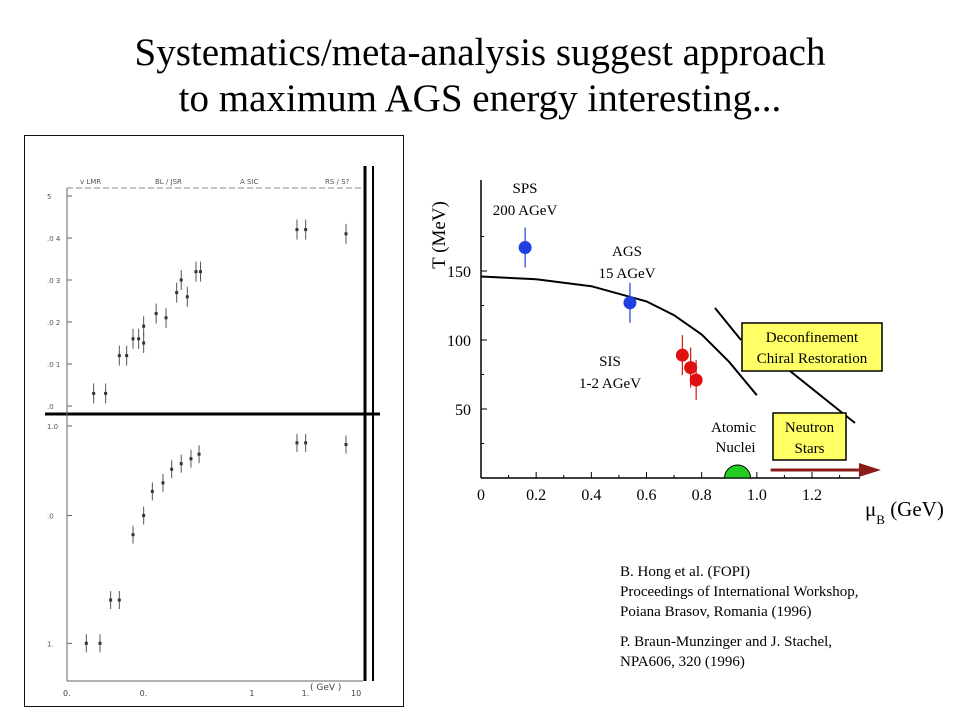 This screenshot has width=960, height=720. I want to click on reference-2-line-2: NPA606, 320 (1996), so click(682, 662).